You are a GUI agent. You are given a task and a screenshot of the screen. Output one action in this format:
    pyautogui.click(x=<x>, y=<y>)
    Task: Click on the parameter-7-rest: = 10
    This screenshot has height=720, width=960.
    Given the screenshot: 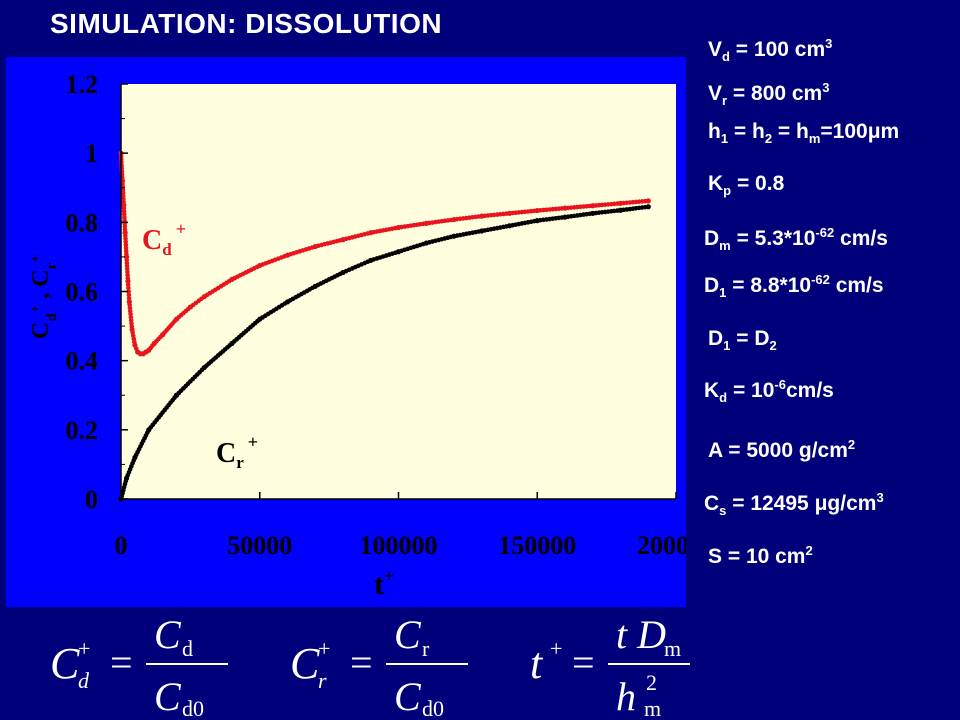 What is the action you would take?
    pyautogui.click(x=751, y=390)
    